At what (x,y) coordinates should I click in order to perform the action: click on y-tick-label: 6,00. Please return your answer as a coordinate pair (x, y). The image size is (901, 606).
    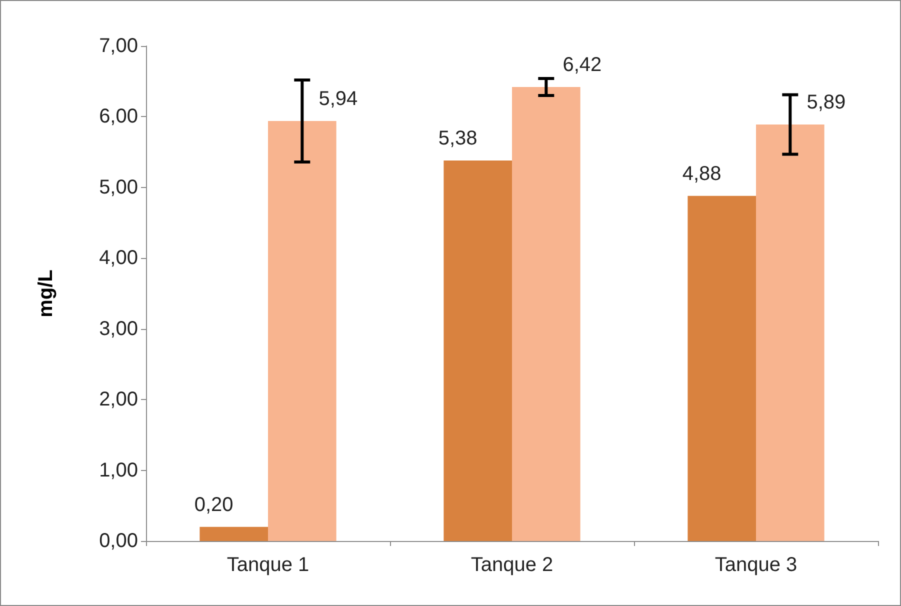
    Looking at the image, I should click on (118, 117).